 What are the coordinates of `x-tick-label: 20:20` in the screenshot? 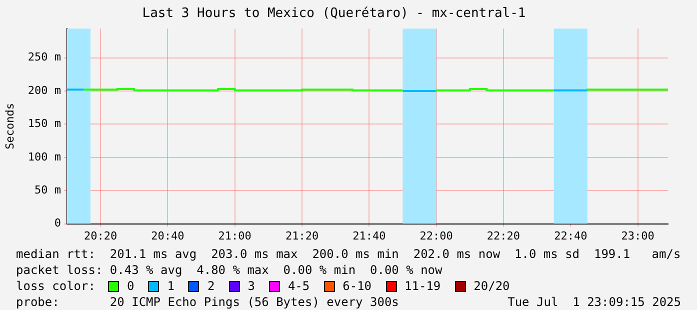 It's located at (101, 235).